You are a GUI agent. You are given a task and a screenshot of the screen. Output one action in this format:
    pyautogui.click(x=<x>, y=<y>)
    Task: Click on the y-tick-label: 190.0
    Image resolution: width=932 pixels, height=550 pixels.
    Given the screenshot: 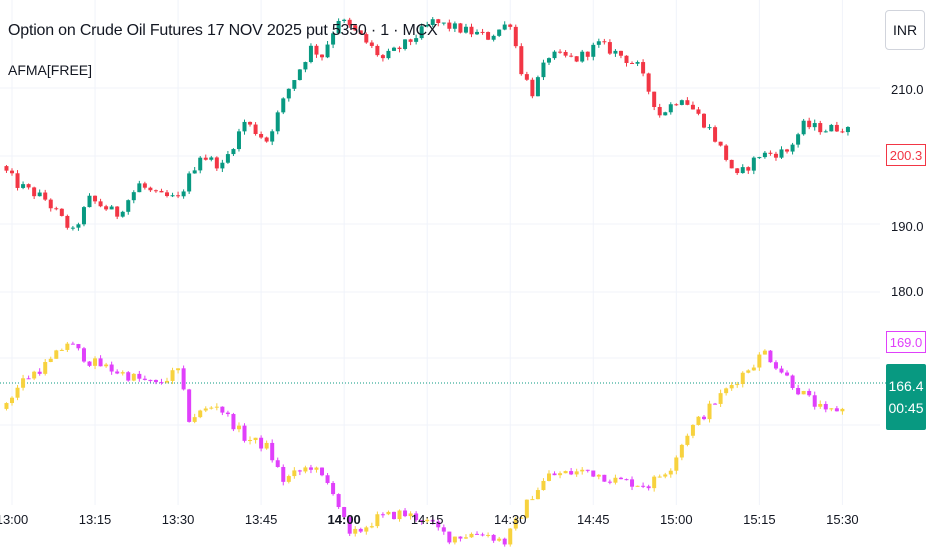 What is the action you would take?
    pyautogui.click(x=907, y=226)
    